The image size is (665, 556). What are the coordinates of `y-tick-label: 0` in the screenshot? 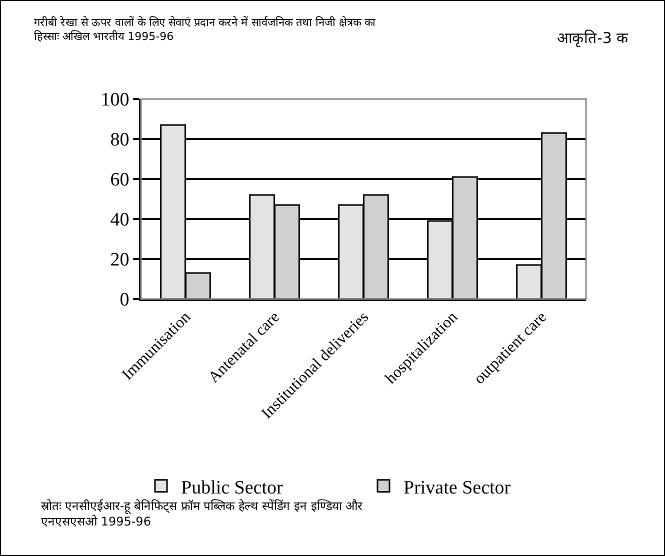 It's located at (125, 300).